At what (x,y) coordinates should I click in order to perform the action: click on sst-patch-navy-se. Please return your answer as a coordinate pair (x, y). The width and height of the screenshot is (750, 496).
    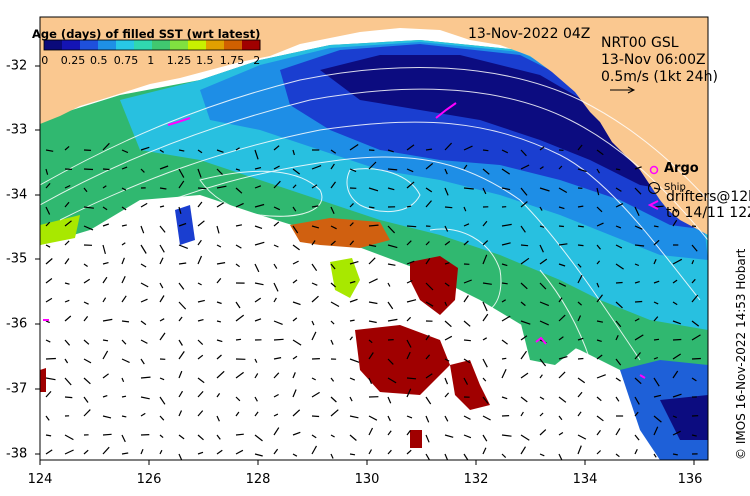
    Looking at the image, I should click on (684, 417).